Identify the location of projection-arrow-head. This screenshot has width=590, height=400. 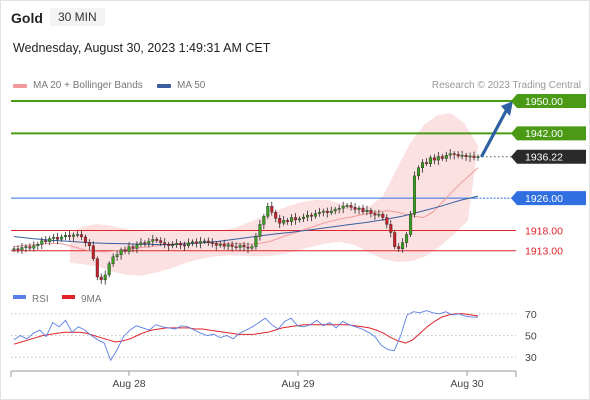
(507, 109).